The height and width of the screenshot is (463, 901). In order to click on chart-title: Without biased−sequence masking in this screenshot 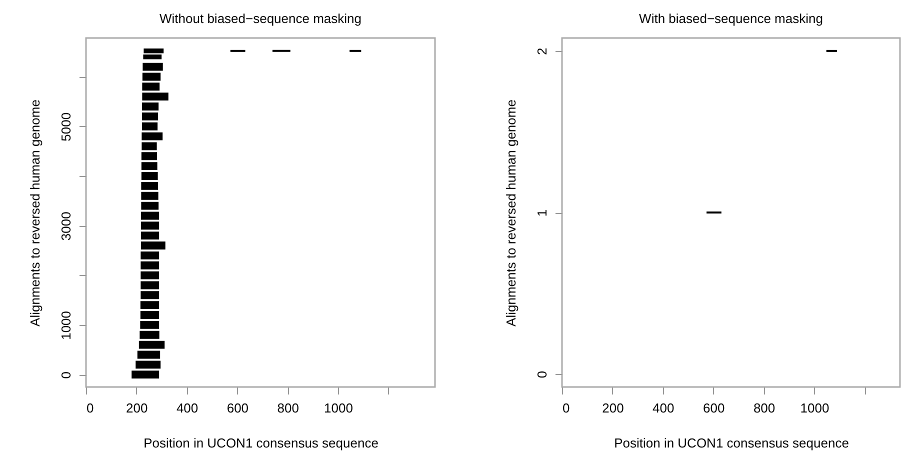, I will do `click(261, 18)`.